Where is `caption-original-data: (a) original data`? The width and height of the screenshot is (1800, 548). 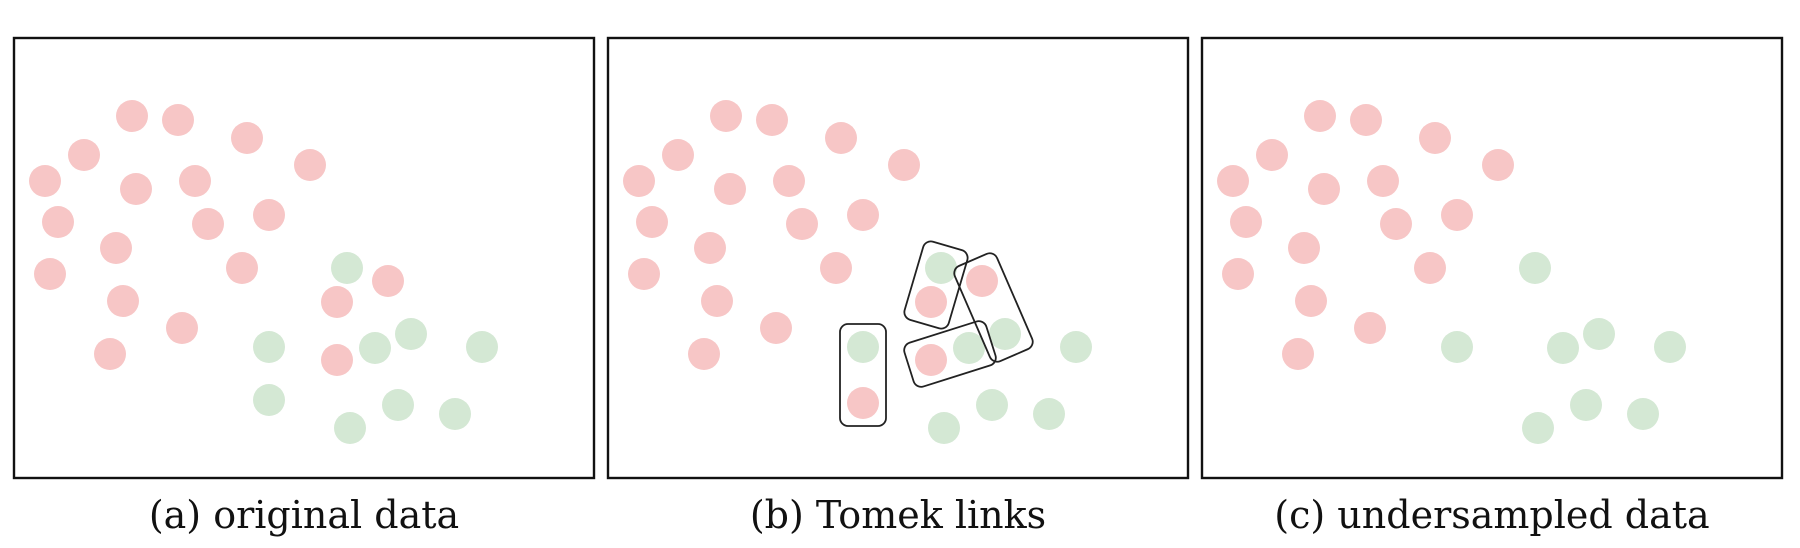
caption-original-data: (a) original data is located at coordinates (304, 515).